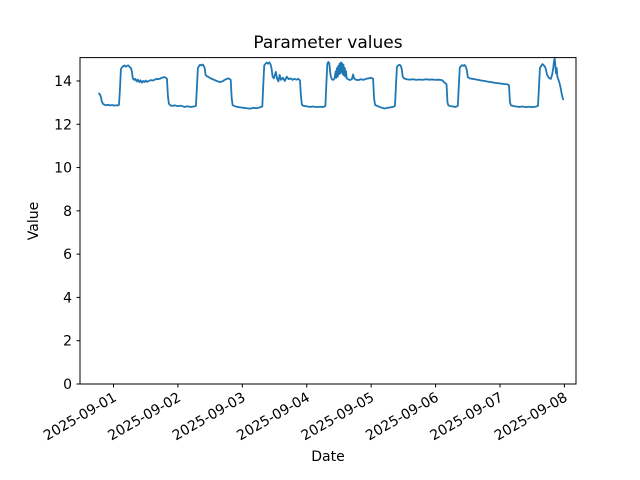 The width and height of the screenshot is (640, 480). I want to click on y-axis-label: Value, so click(34, 221).